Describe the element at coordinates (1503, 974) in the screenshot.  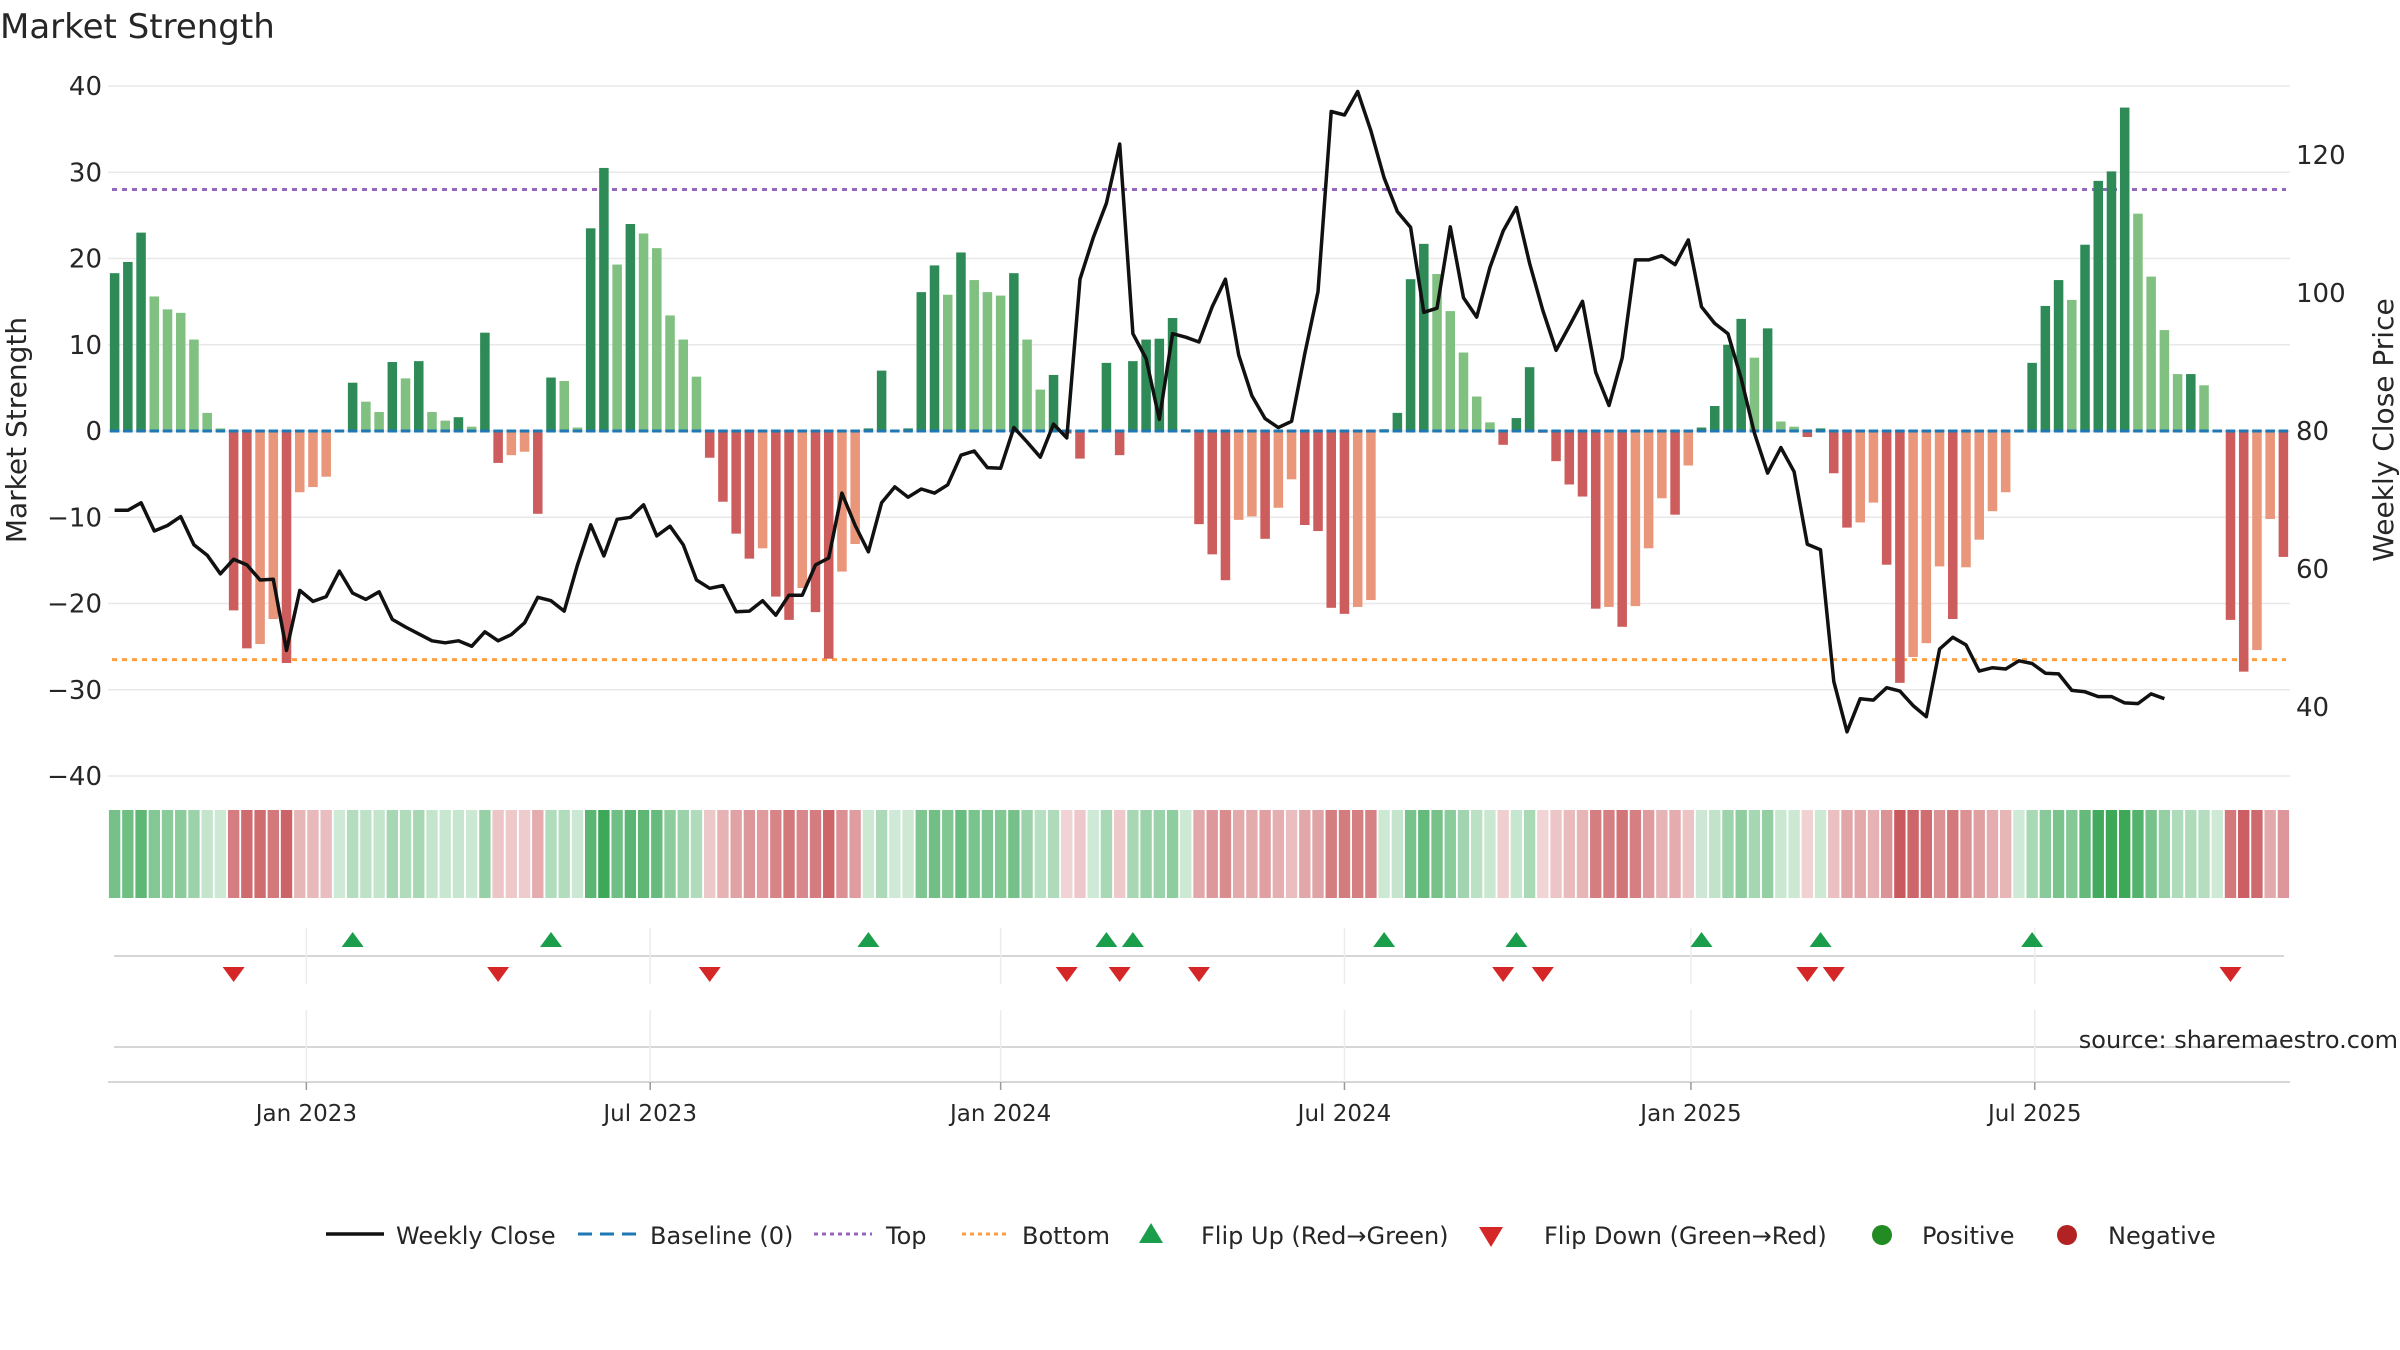
I see `flip-down-marker` at that location.